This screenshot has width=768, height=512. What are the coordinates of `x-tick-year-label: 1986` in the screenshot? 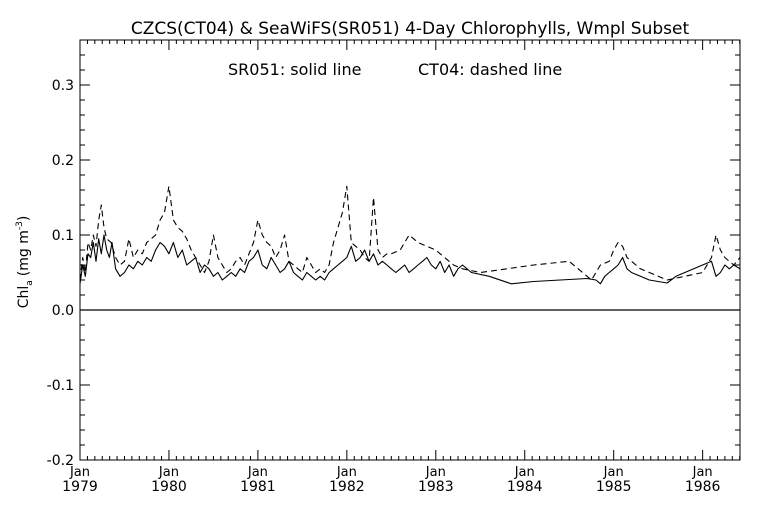 It's located at (703, 487).